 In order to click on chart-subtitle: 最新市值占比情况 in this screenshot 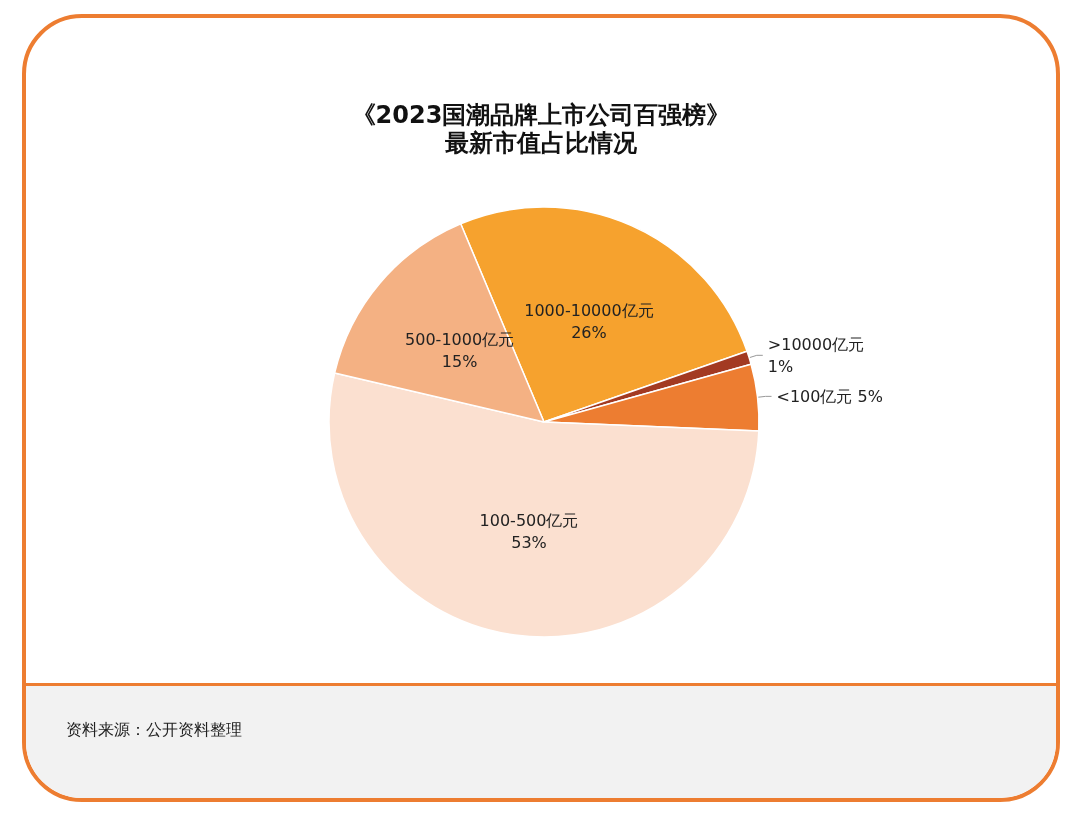, I will do `click(541, 143)`.